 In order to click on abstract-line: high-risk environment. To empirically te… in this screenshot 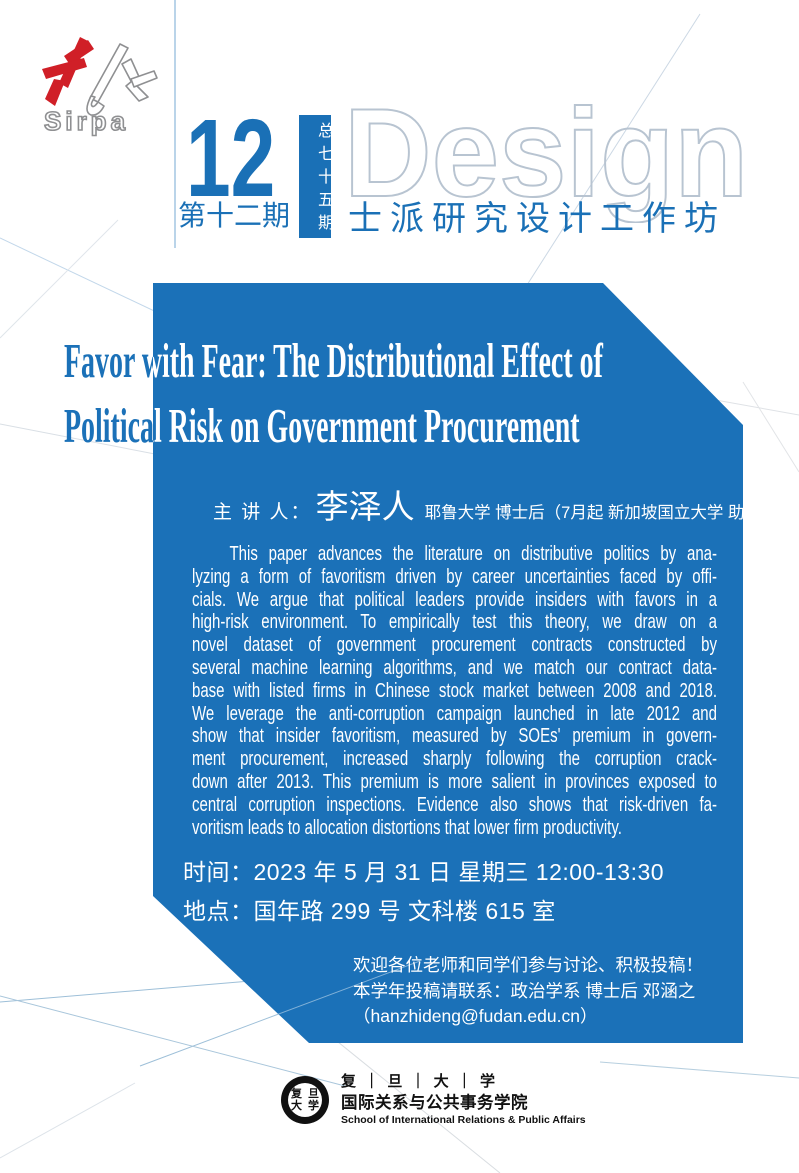, I will do `click(454, 622)`.